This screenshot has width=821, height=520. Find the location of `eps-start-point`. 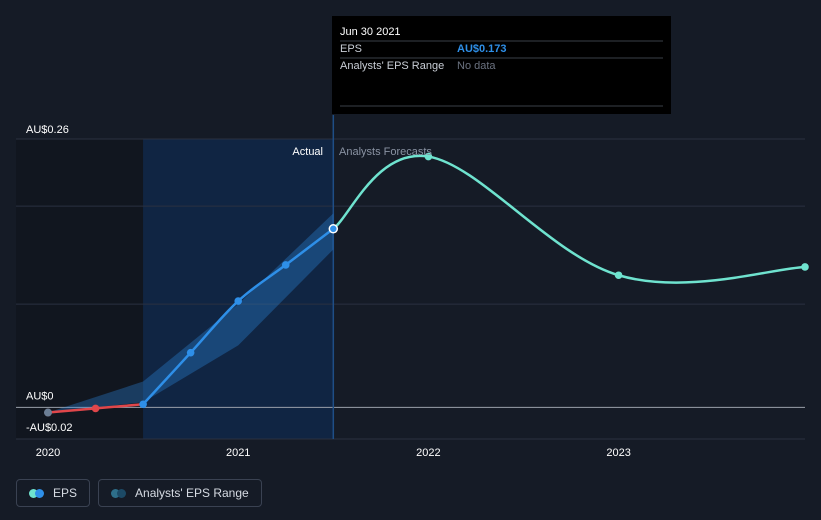

eps-start-point is located at coordinates (48, 412).